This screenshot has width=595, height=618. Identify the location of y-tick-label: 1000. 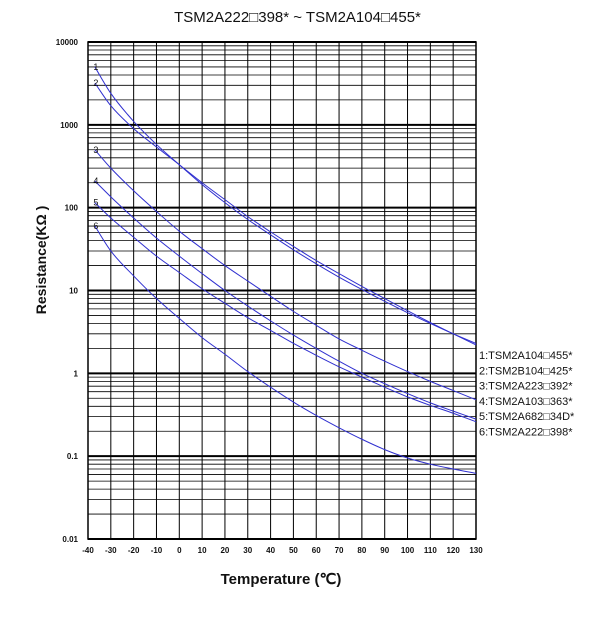
(69, 125).